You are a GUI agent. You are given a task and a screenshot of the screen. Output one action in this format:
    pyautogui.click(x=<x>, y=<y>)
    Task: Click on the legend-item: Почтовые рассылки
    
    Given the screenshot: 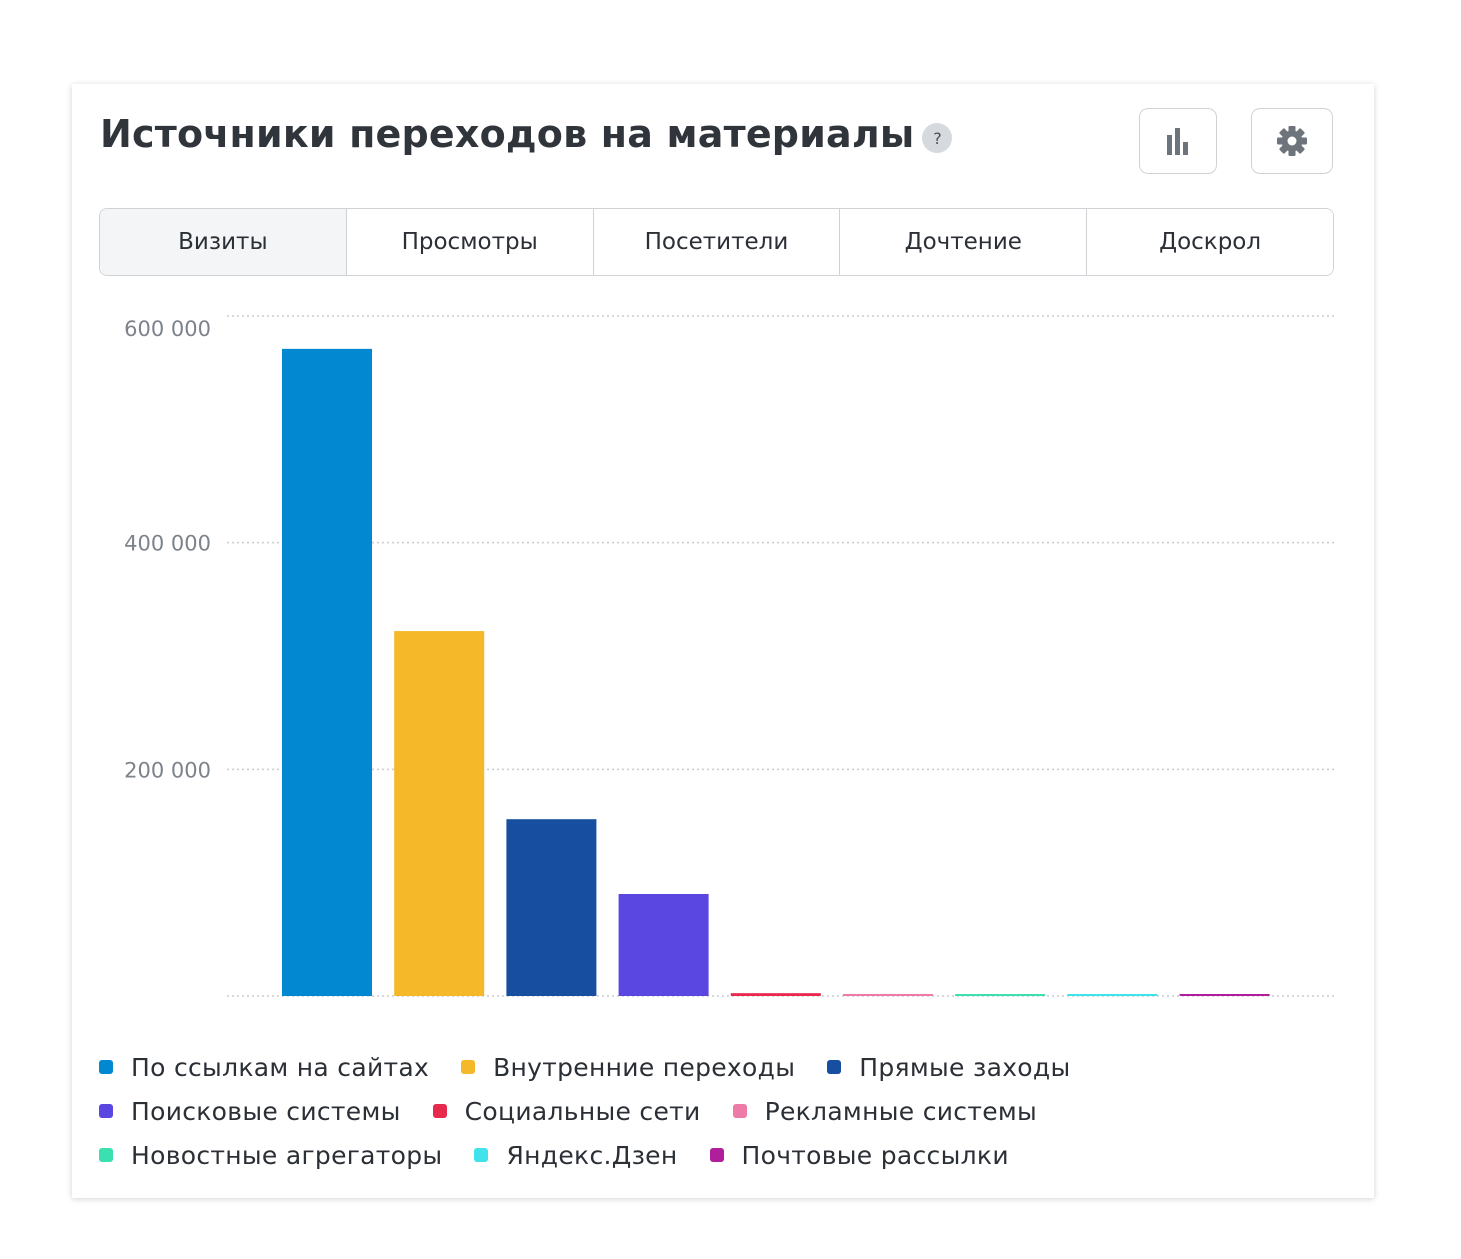 What is the action you would take?
    pyautogui.click(x=859, y=1155)
    